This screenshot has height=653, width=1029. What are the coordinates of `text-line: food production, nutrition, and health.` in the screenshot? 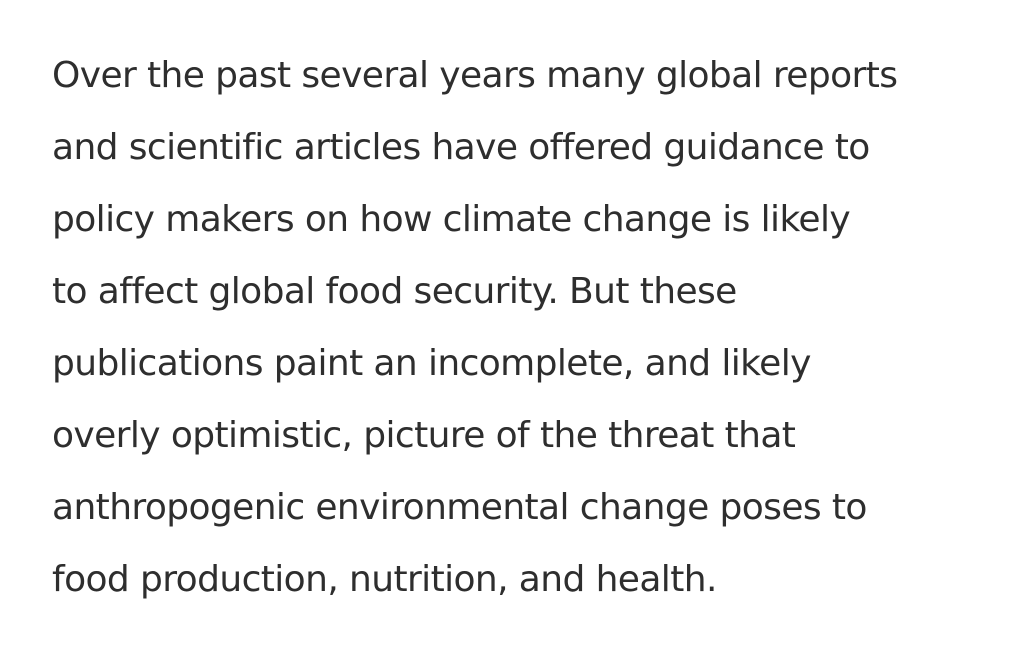 It's located at (384, 579).